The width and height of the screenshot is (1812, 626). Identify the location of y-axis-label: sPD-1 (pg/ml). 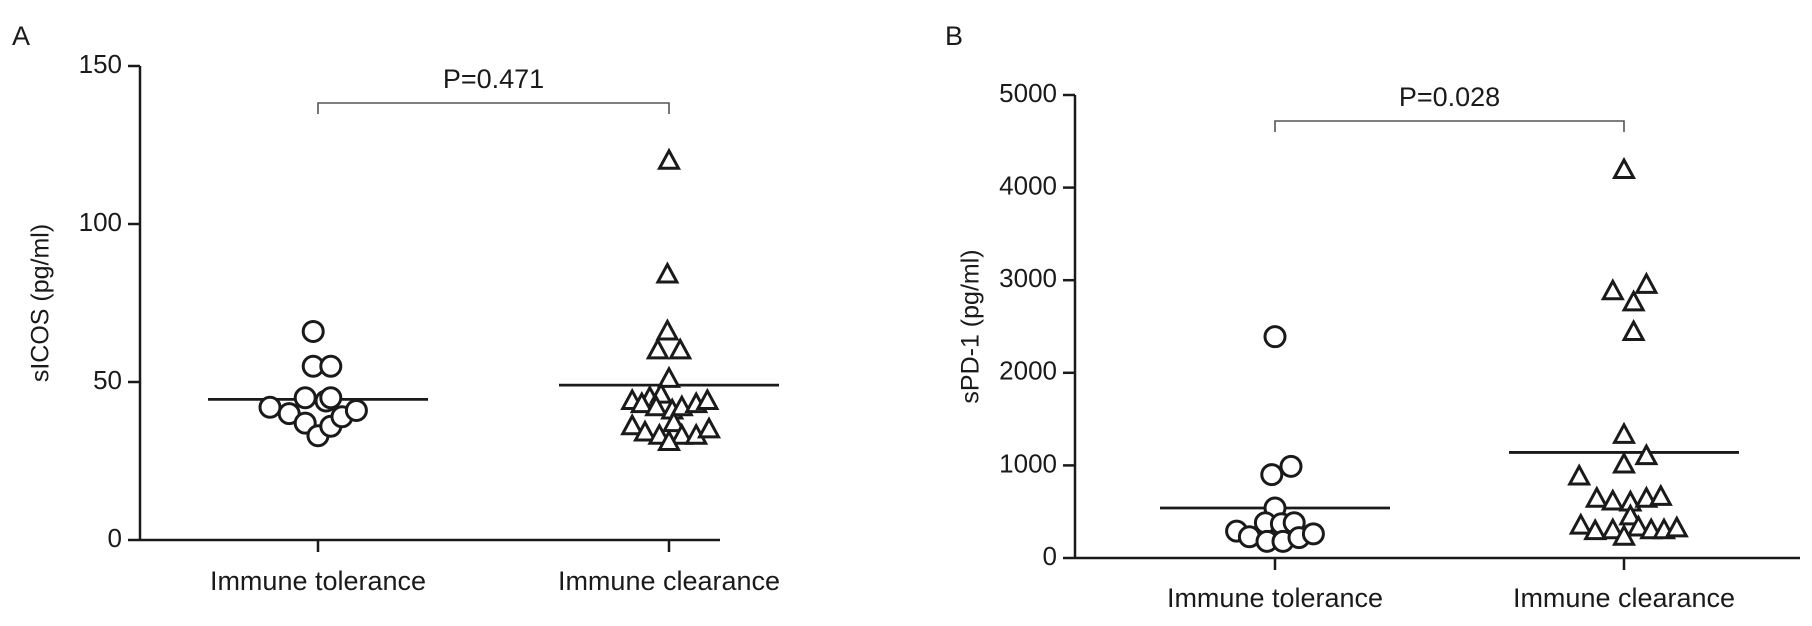
(971, 326).